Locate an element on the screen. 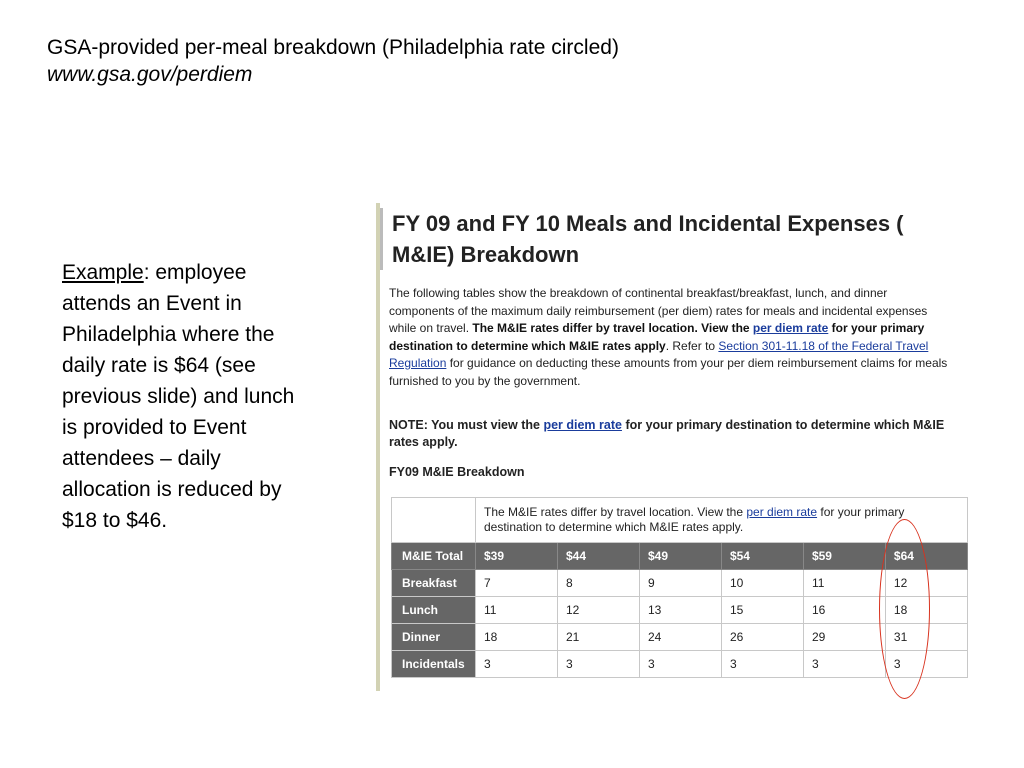 The image size is (1024, 768). table-cell: $59 is located at coordinates (844, 556).